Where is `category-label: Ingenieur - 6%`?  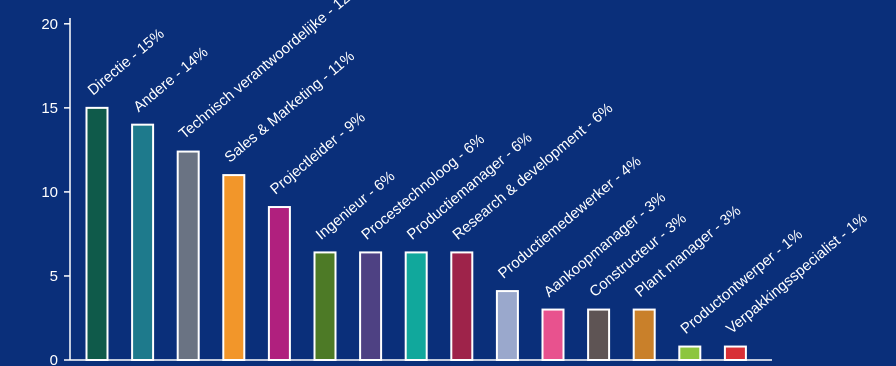
category-label: Ingenieur - 6% is located at coordinates (356, 206).